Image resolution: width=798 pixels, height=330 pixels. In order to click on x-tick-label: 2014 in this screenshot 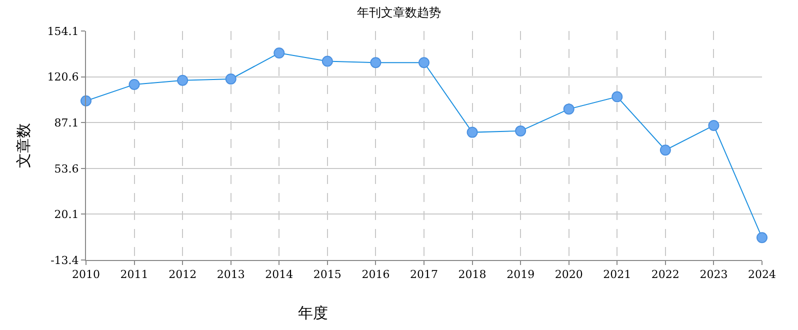, I will do `click(279, 275)`.